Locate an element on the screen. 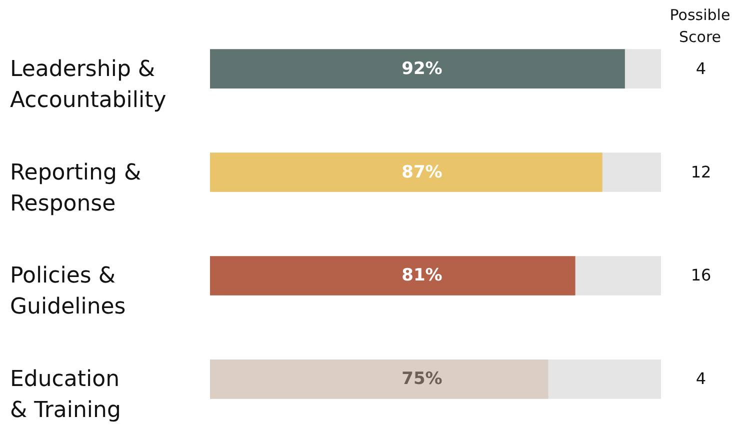 This screenshot has width=754, height=448. data-label: 92% is located at coordinates (422, 68).